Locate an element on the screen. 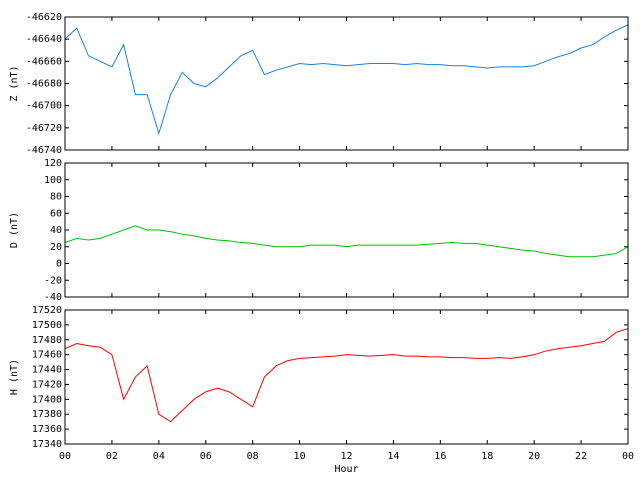  y-tick-label: 20 is located at coordinates (56, 247).